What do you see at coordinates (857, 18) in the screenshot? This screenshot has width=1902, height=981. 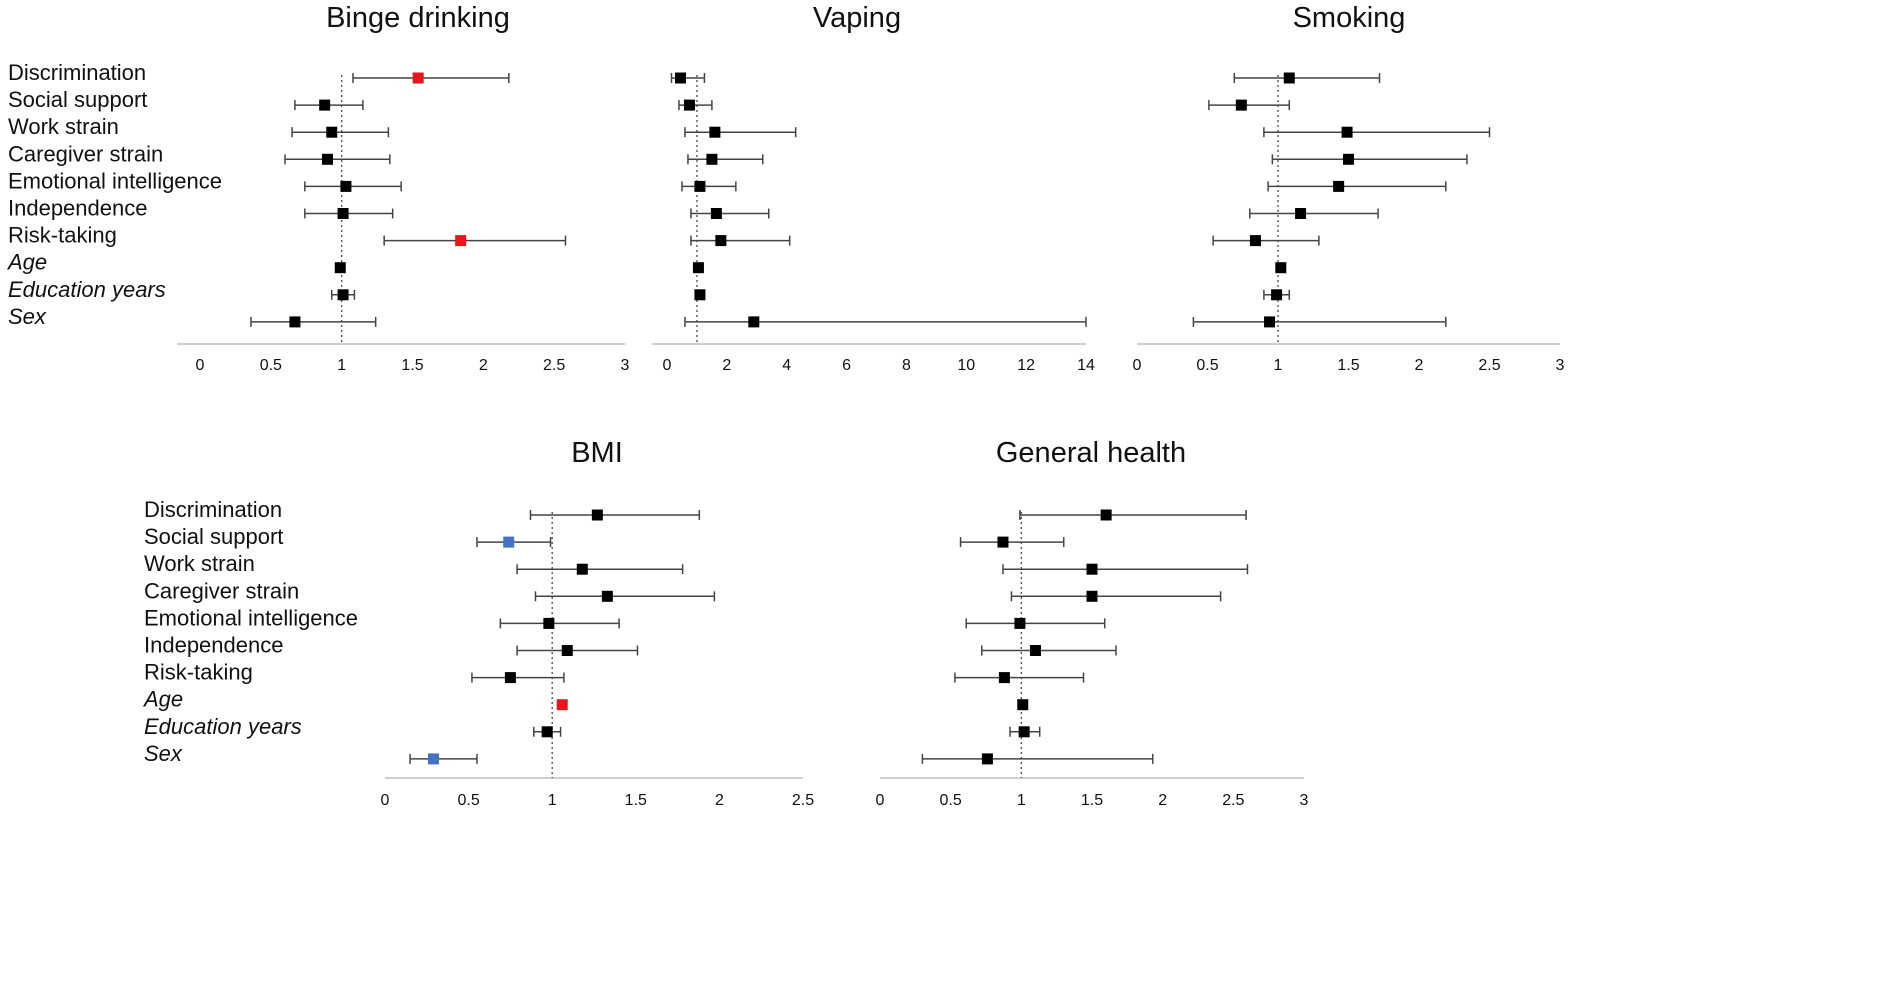 I see `panel-title: Vaping` at bounding box center [857, 18].